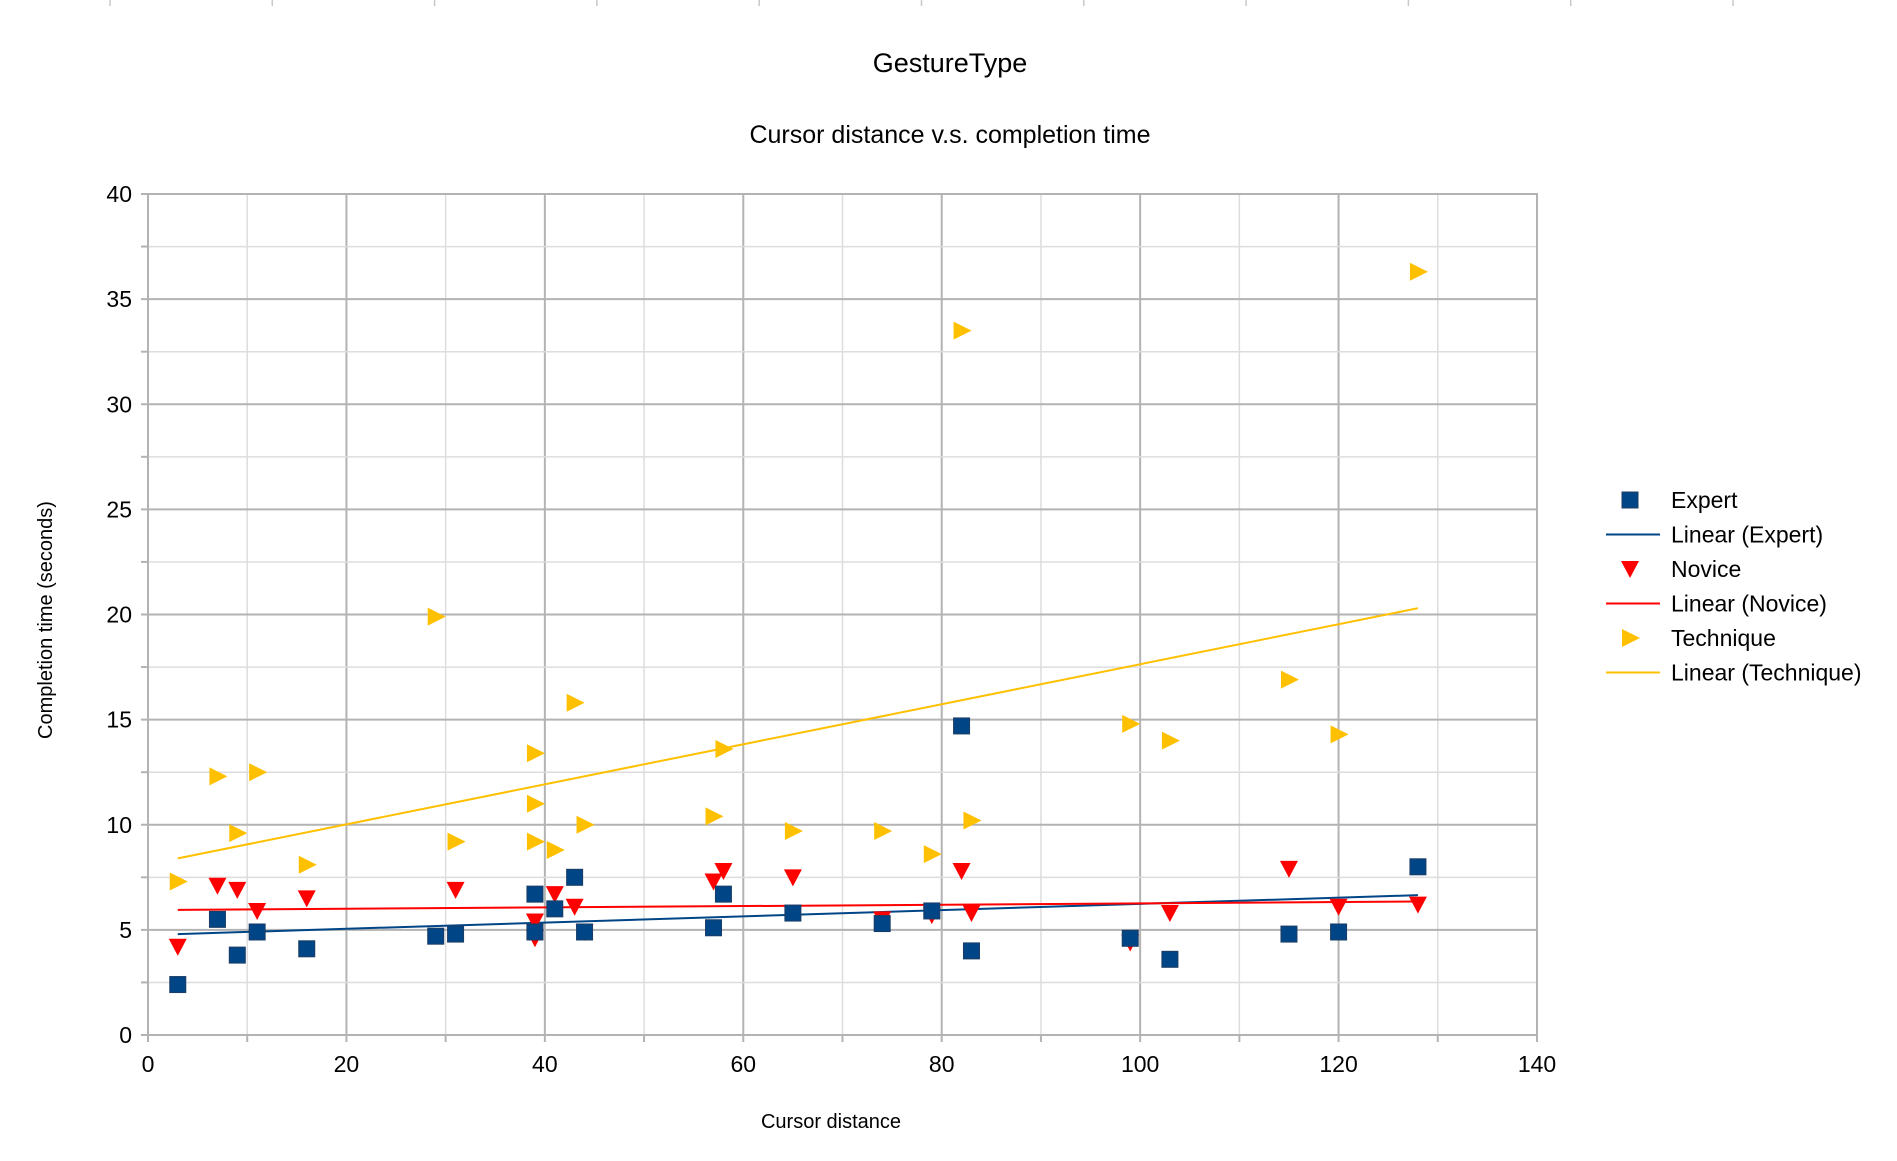 This screenshot has height=1161, width=1897. What do you see at coordinates (1704, 500) in the screenshot?
I see `legend-label: Expert` at bounding box center [1704, 500].